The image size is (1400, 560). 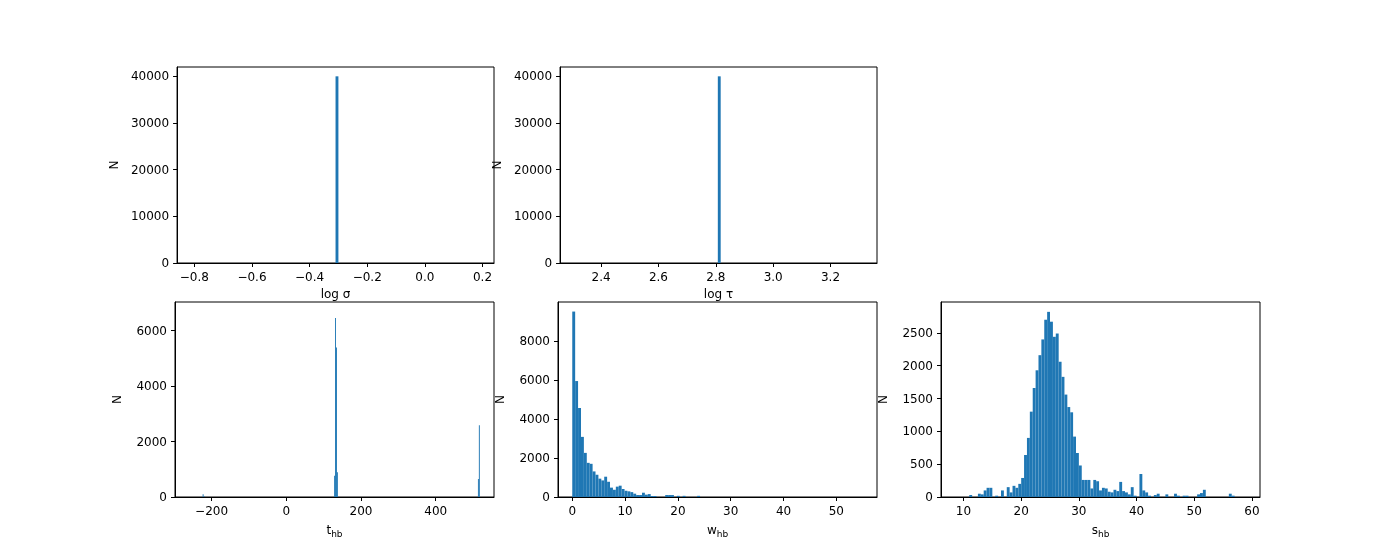 I want to click on x-tick-label: 0.2, so click(x=482, y=277).